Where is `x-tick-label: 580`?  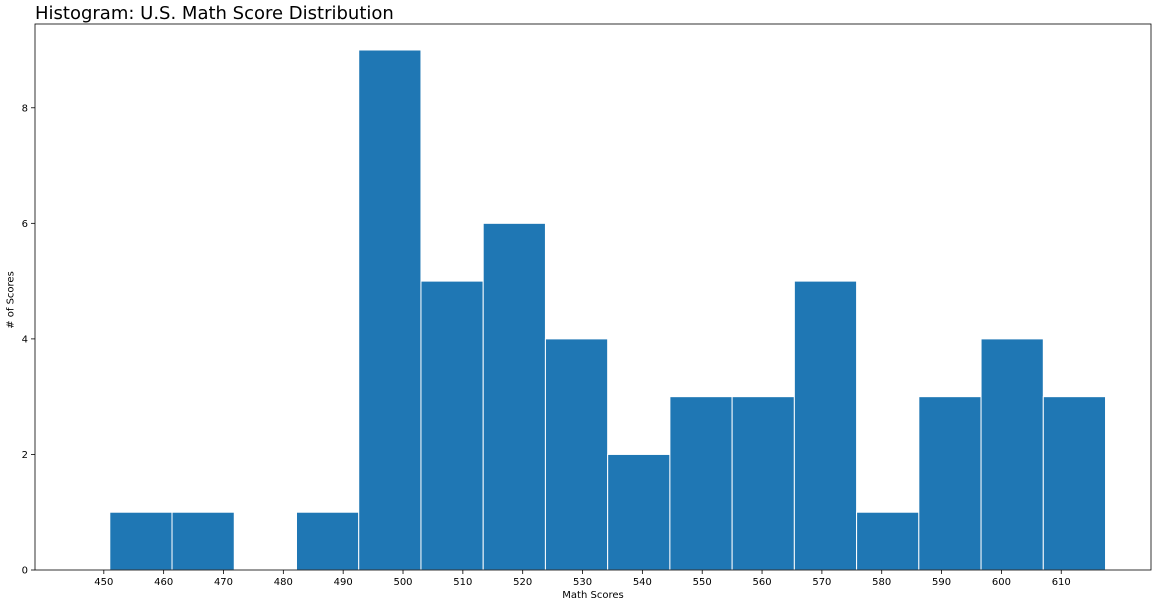
x-tick-label: 580 is located at coordinates (881, 582).